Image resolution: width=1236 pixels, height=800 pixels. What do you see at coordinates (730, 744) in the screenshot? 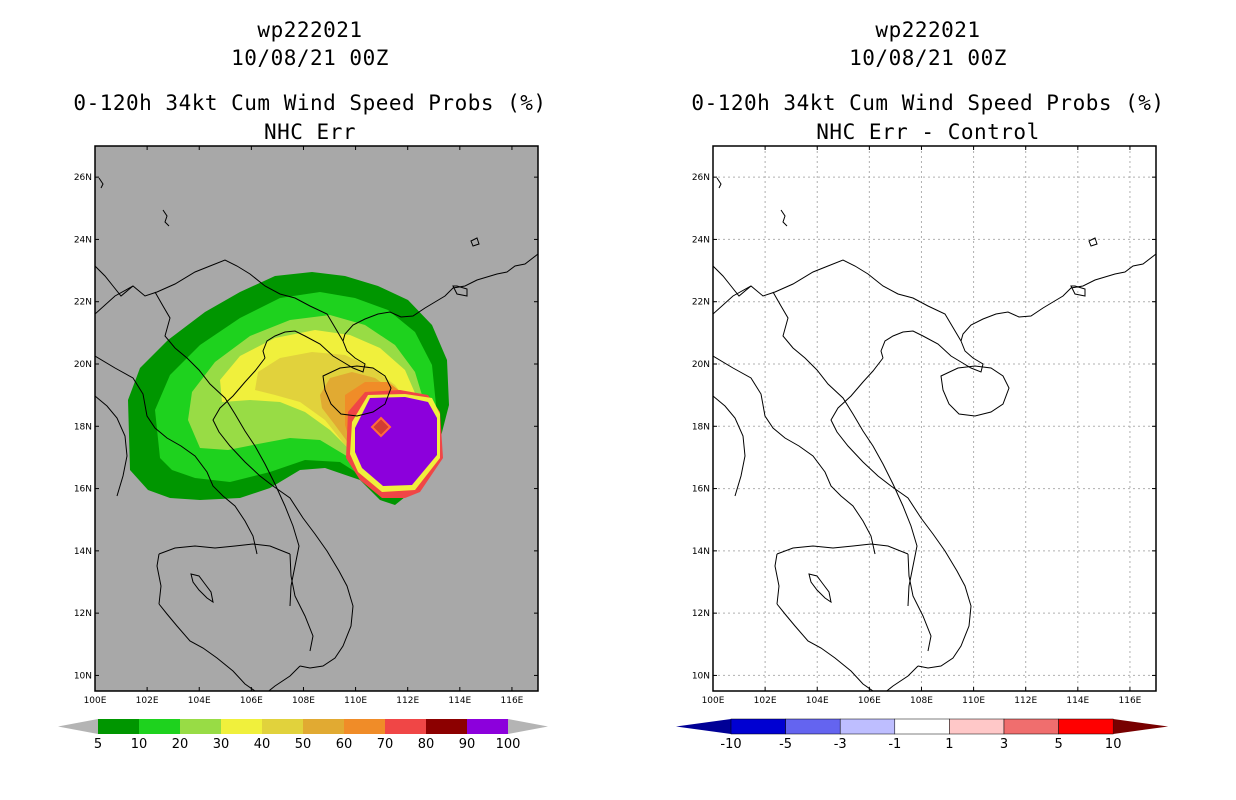
I see `colorbar-label: -10` at bounding box center [730, 744].